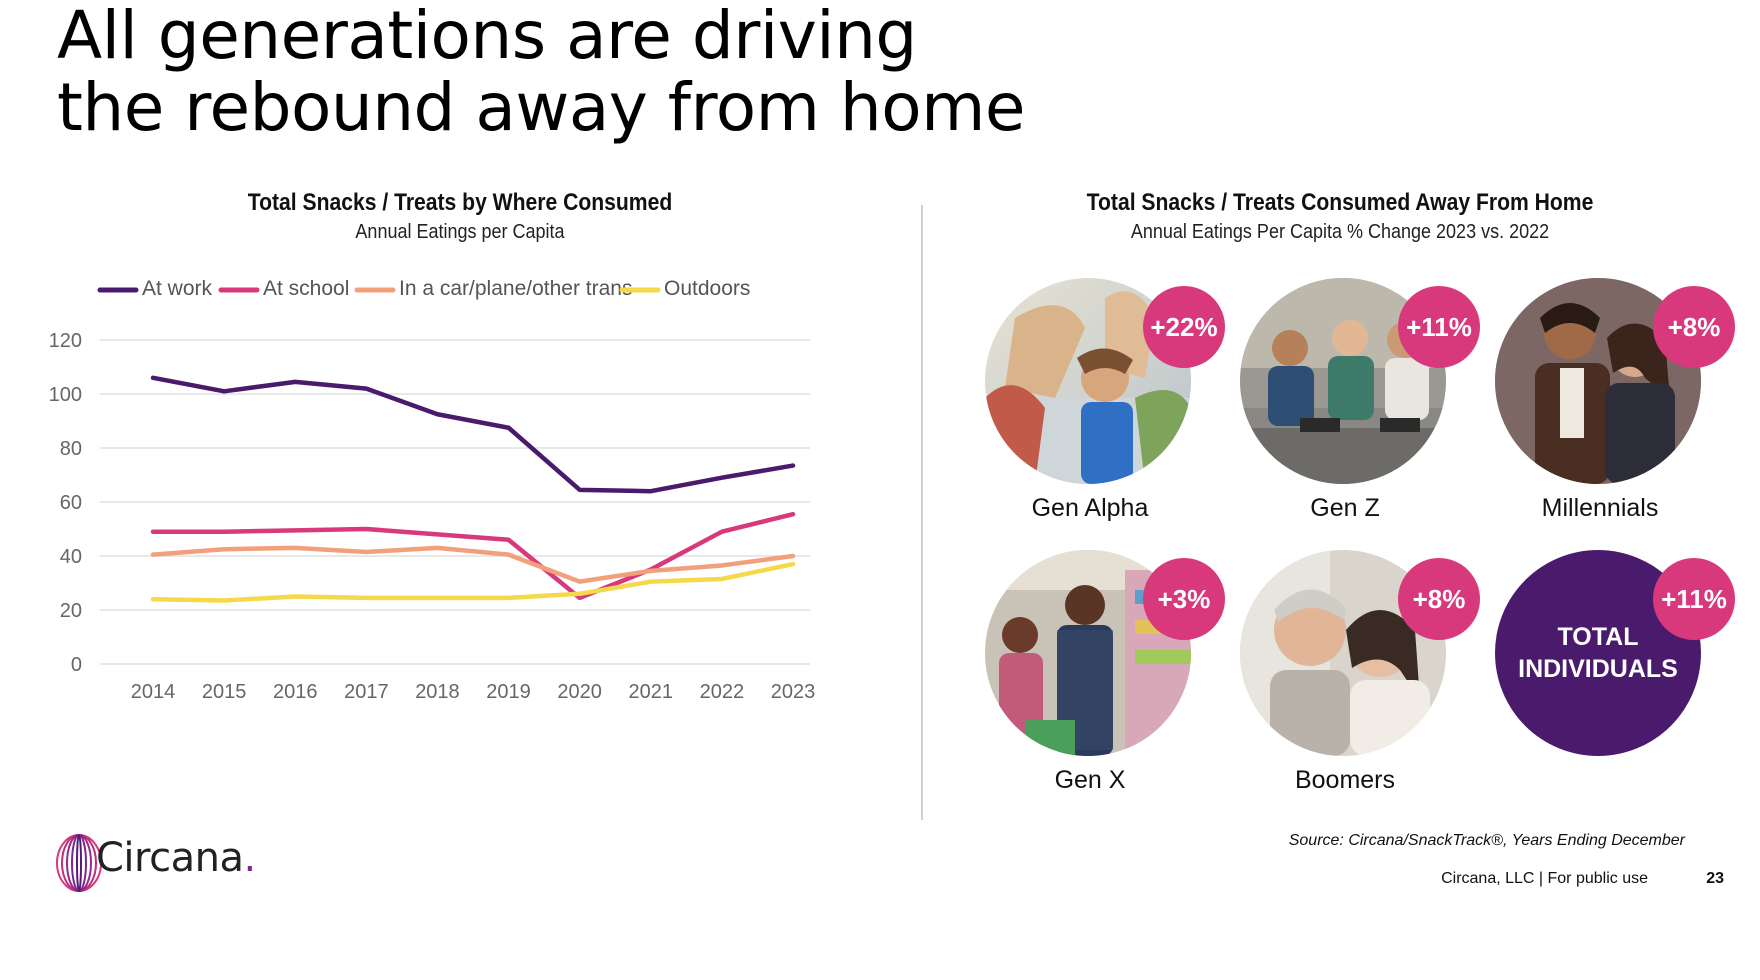 This screenshot has height=980, width=1760. I want to click on chart-subtitle: Annual Eatings per Capita, so click(460, 232).